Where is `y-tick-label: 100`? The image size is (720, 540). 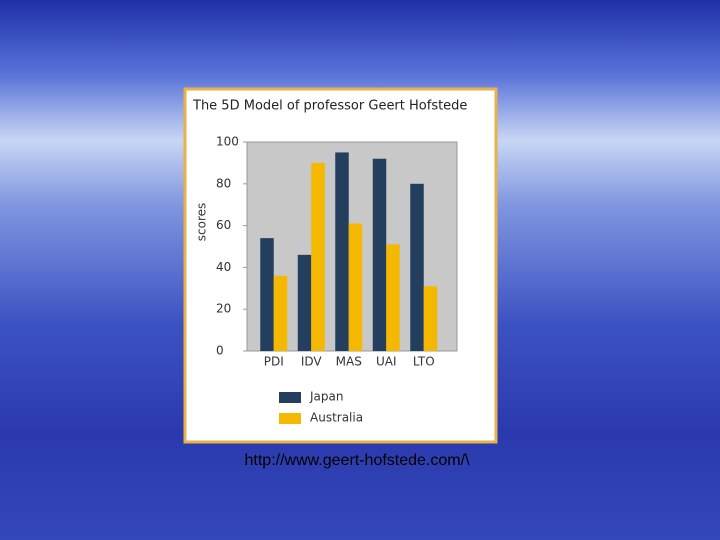
y-tick-label: 100 is located at coordinates (227, 142).